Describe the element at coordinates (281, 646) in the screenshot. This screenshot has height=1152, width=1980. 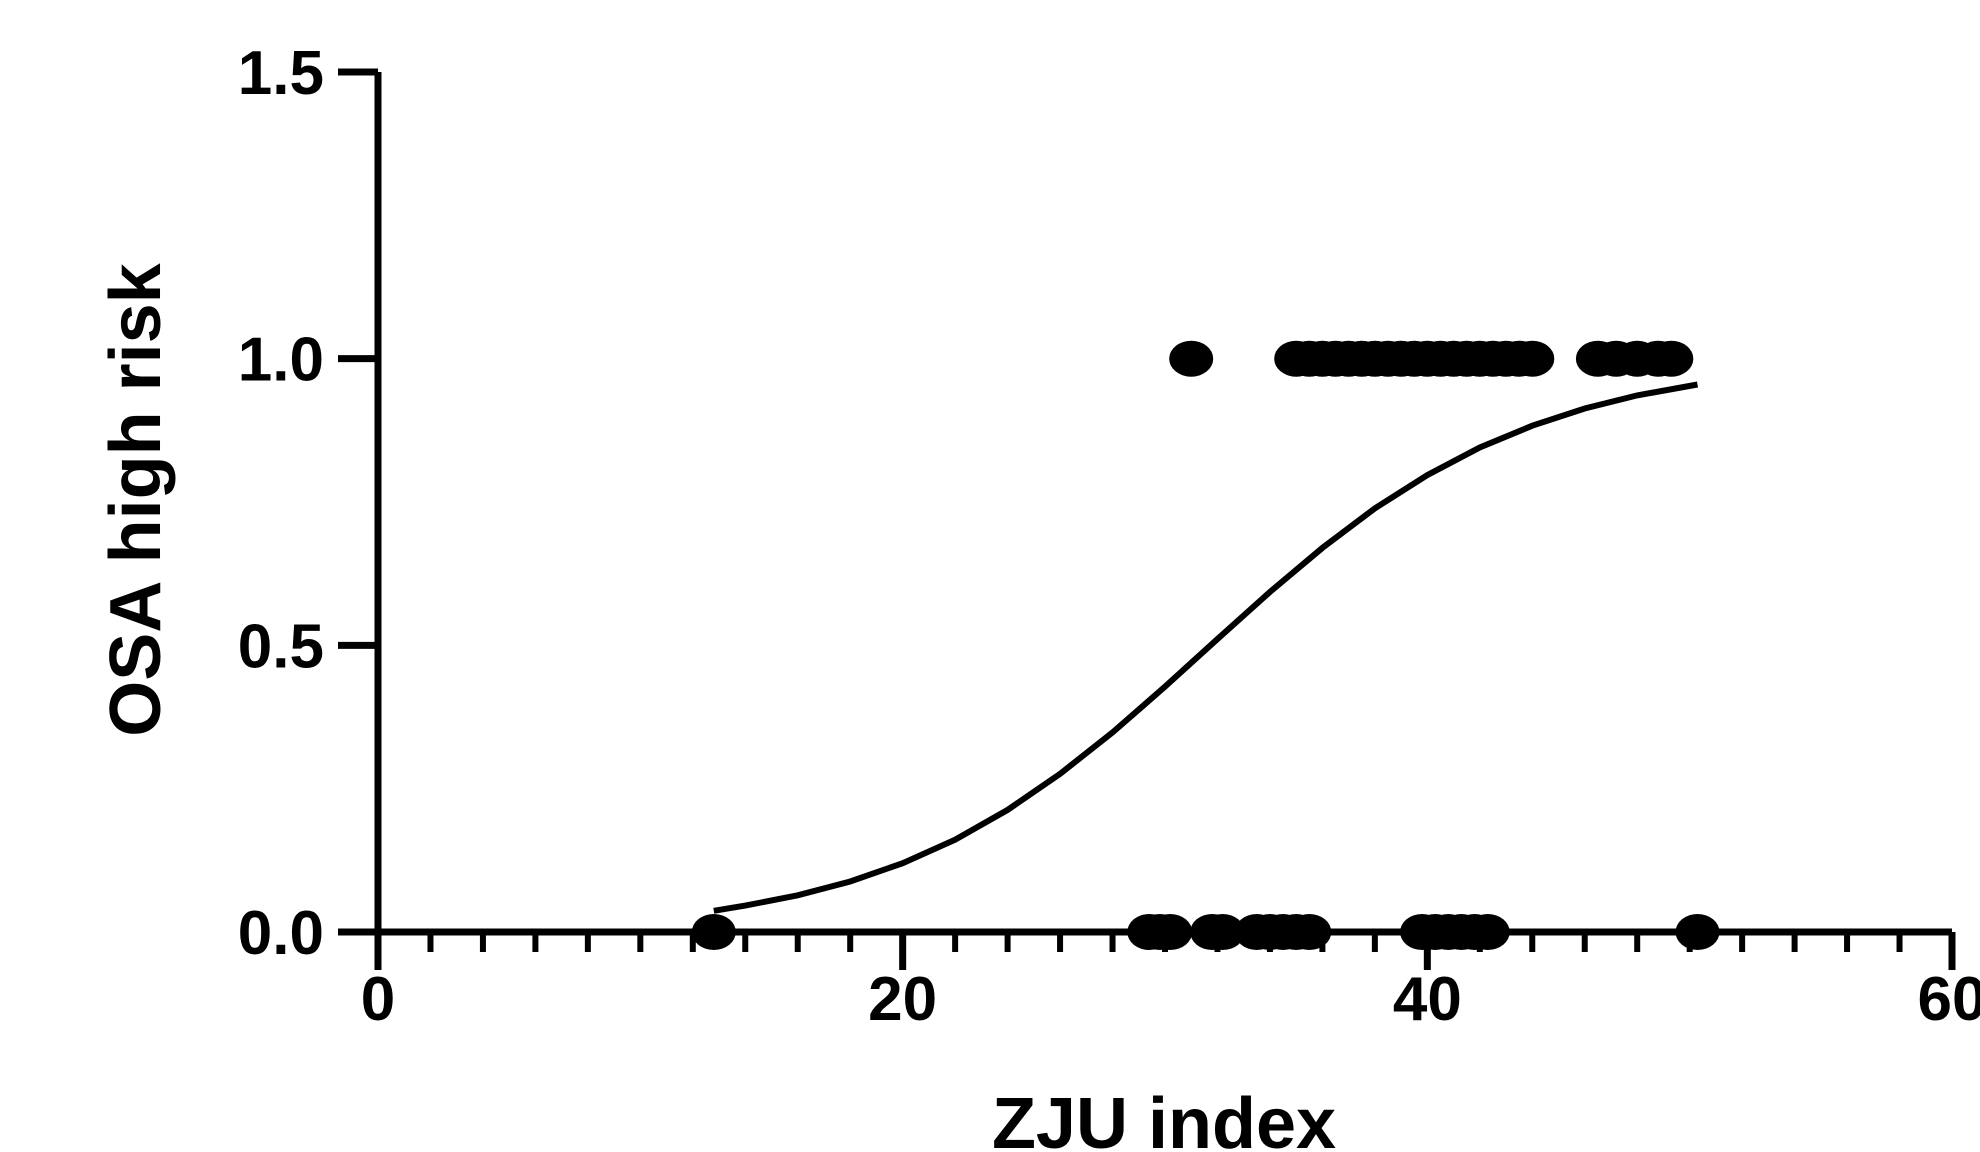
I see `y-tick-label: 0.5` at that location.